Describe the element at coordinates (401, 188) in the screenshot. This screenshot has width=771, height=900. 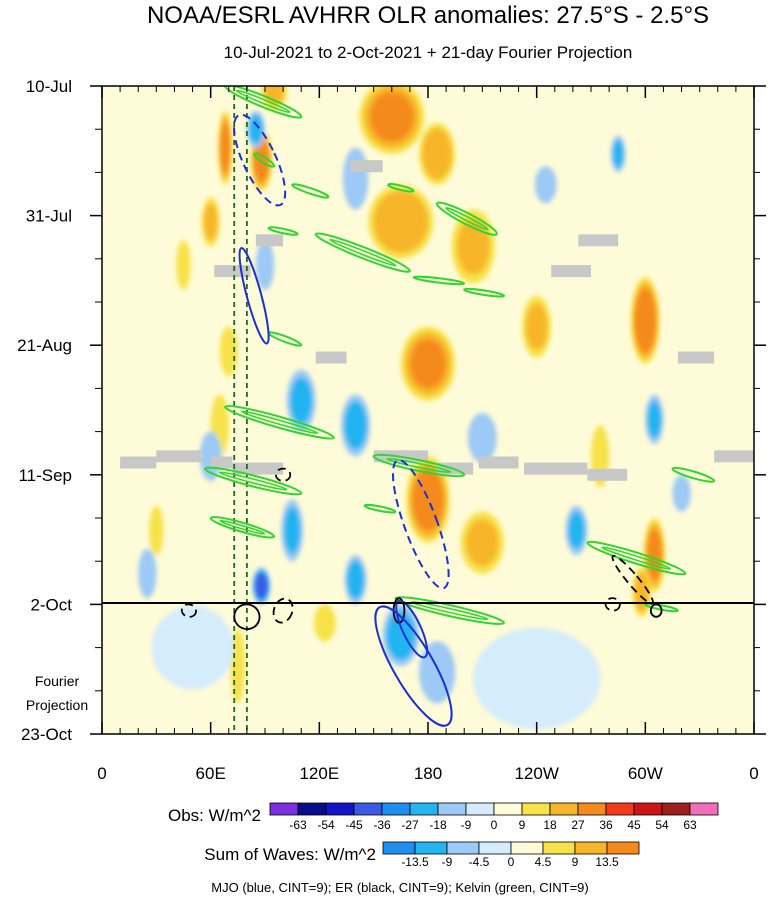
I see `kelvin-contour-3-outer` at that location.